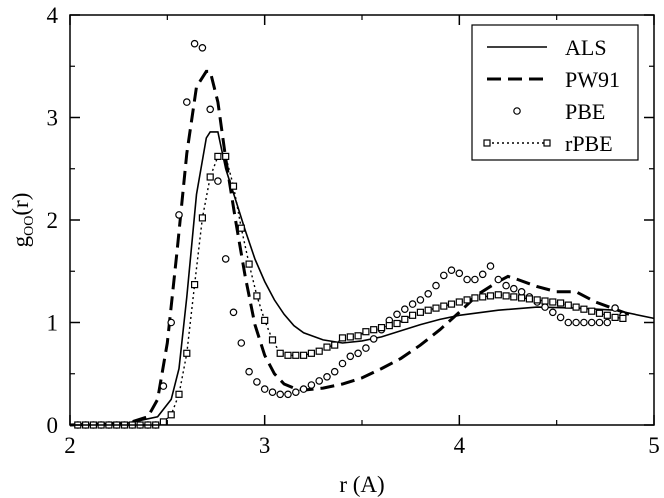  I want to click on legend-box, so click(555, 92).